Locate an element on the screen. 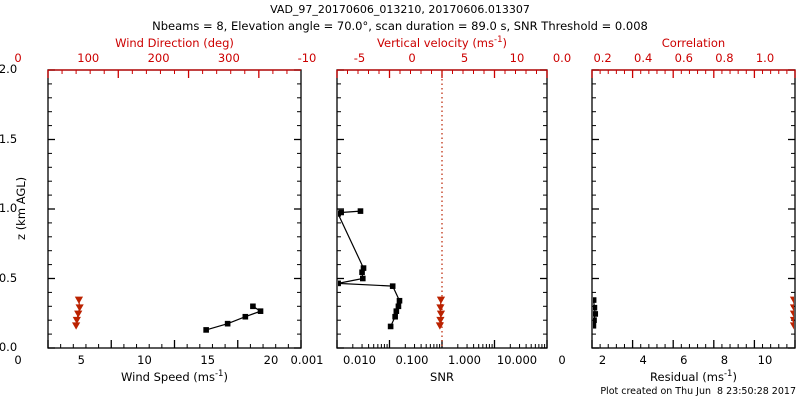  top-tick-label-0-3: 300 is located at coordinates (228, 58).